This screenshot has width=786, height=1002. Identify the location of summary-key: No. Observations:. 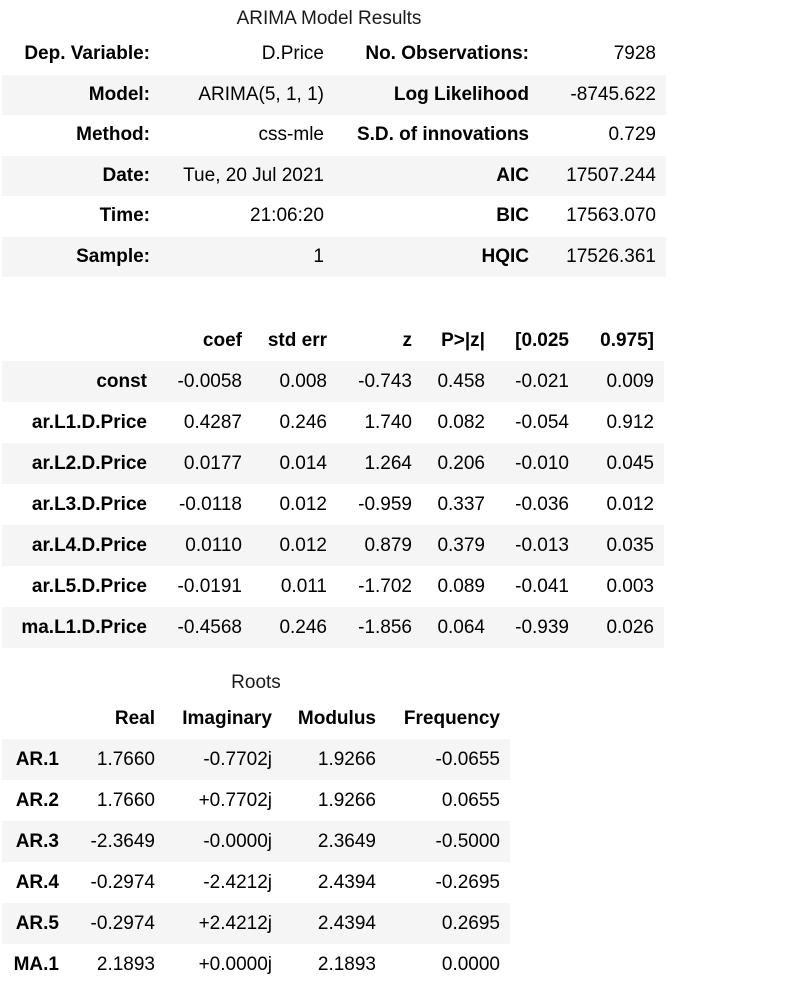
(447, 54).